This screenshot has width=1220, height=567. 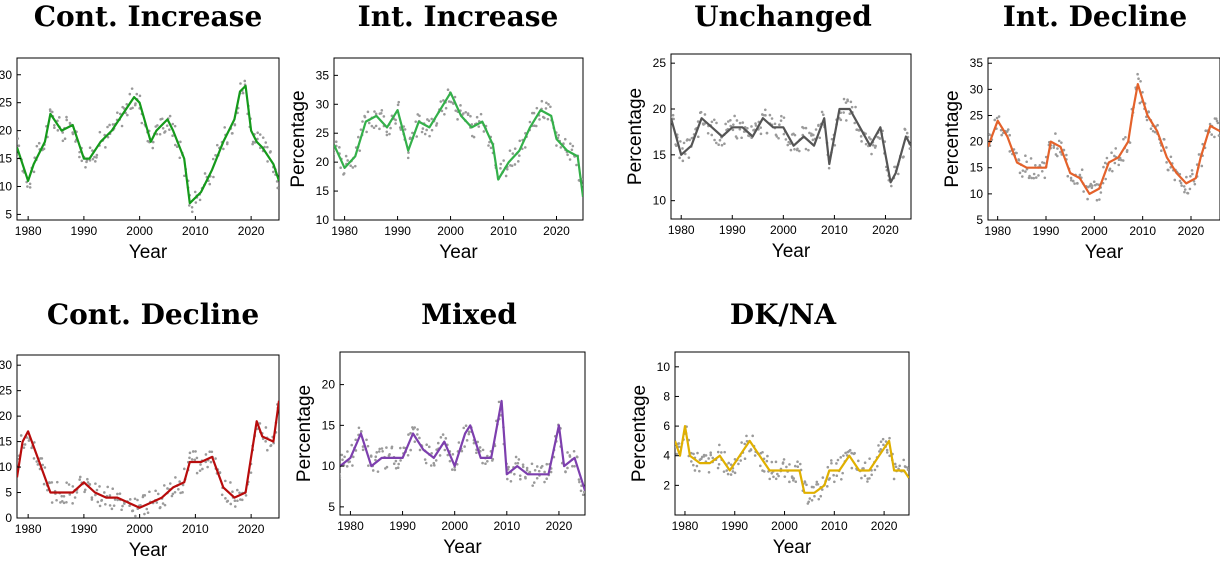 I want to click on y-tick-label: 10, so click(x=6, y=467).